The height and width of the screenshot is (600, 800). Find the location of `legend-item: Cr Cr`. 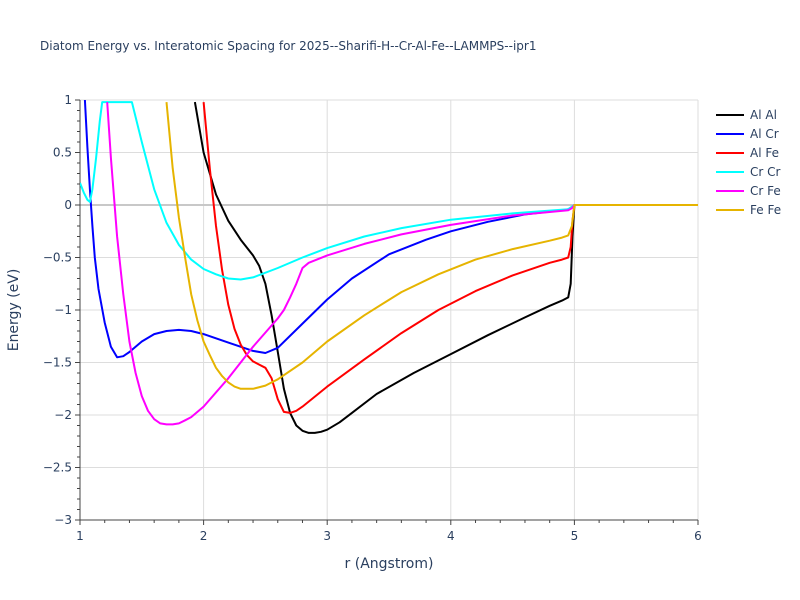

legend-item: Cr Cr is located at coordinates (748, 172).